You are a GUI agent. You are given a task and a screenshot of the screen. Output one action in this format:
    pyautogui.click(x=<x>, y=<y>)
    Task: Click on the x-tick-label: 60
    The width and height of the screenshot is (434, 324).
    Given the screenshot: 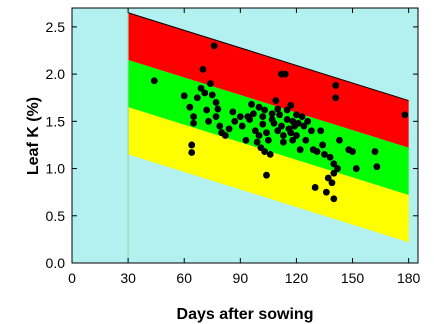 What is the action you would take?
    pyautogui.click(x=184, y=278)
    